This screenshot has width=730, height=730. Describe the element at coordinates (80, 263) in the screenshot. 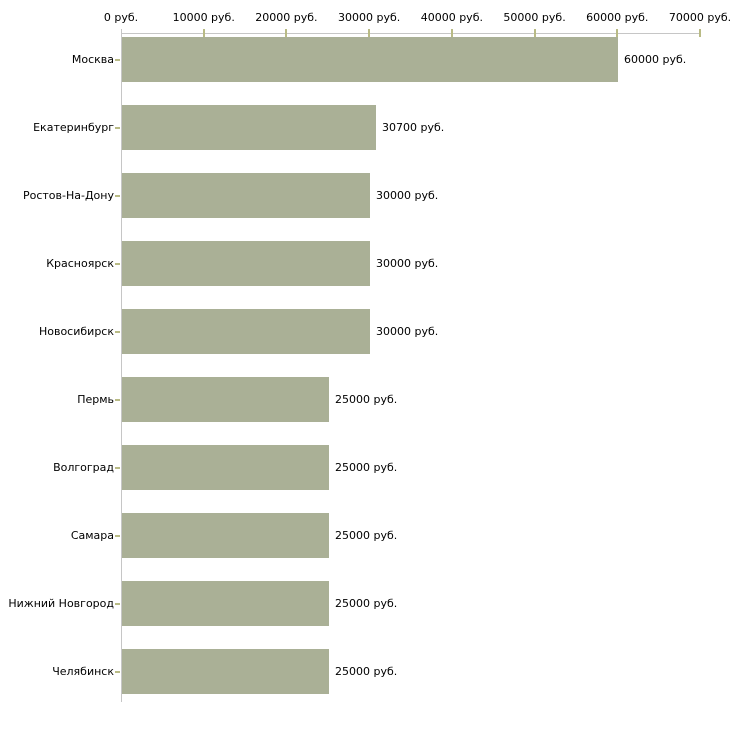

I see `category-label: Красноярск` at that location.